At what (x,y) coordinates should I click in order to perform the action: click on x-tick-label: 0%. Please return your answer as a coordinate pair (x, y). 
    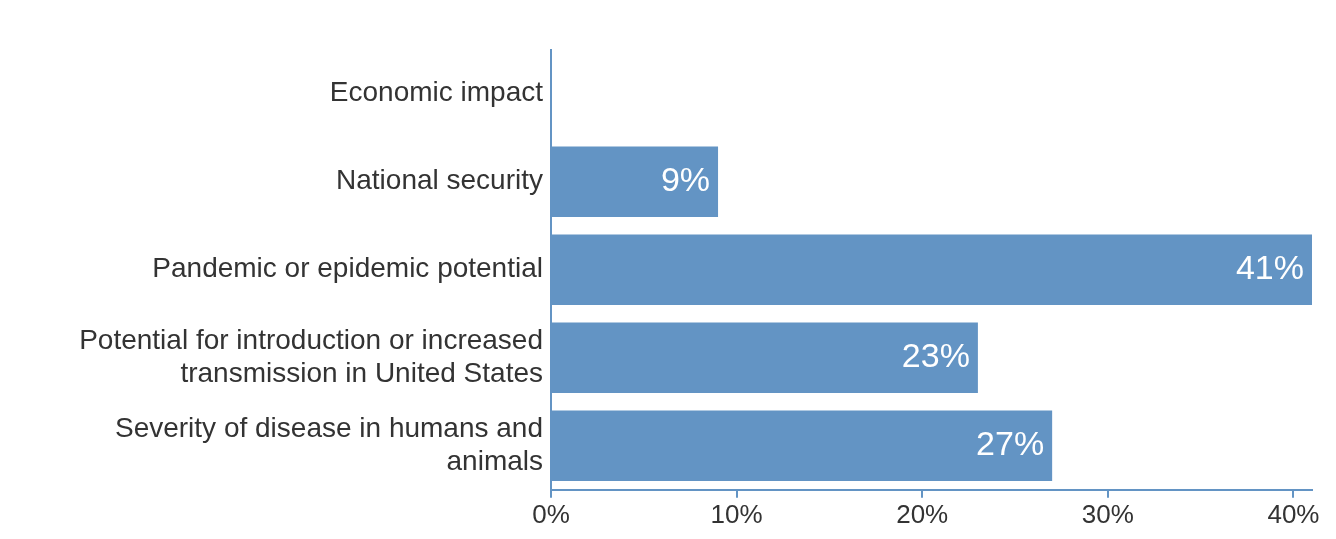
    Looking at the image, I should click on (551, 513).